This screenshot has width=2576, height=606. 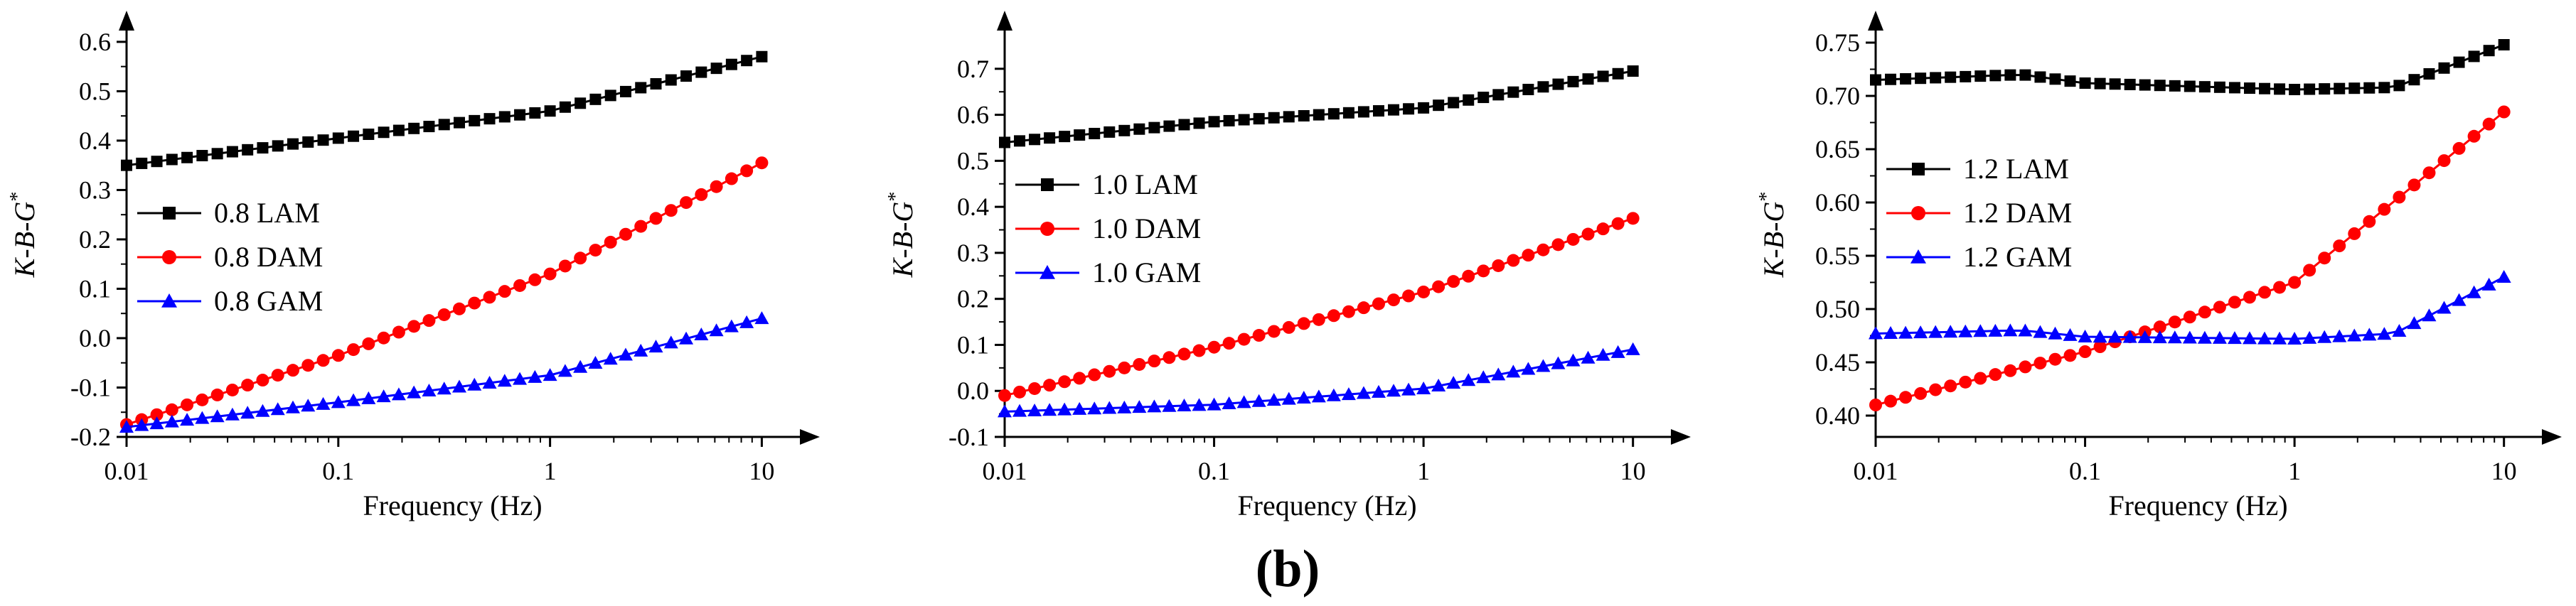 I want to click on y-axis-title-part: *, so click(x=17, y=197).